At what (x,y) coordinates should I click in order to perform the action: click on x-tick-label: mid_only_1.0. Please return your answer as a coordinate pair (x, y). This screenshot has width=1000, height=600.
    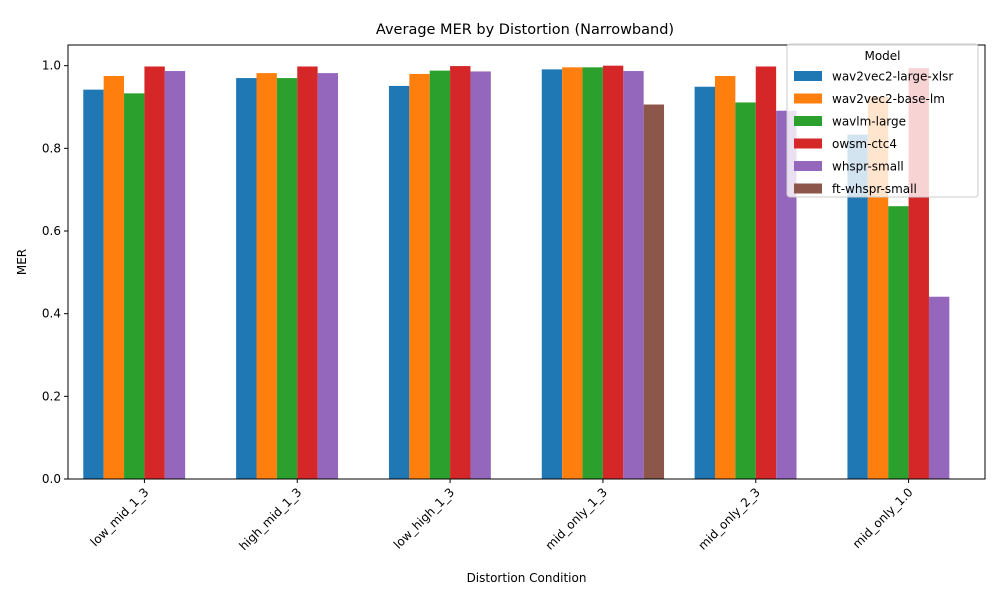
    Looking at the image, I should click on (883, 518).